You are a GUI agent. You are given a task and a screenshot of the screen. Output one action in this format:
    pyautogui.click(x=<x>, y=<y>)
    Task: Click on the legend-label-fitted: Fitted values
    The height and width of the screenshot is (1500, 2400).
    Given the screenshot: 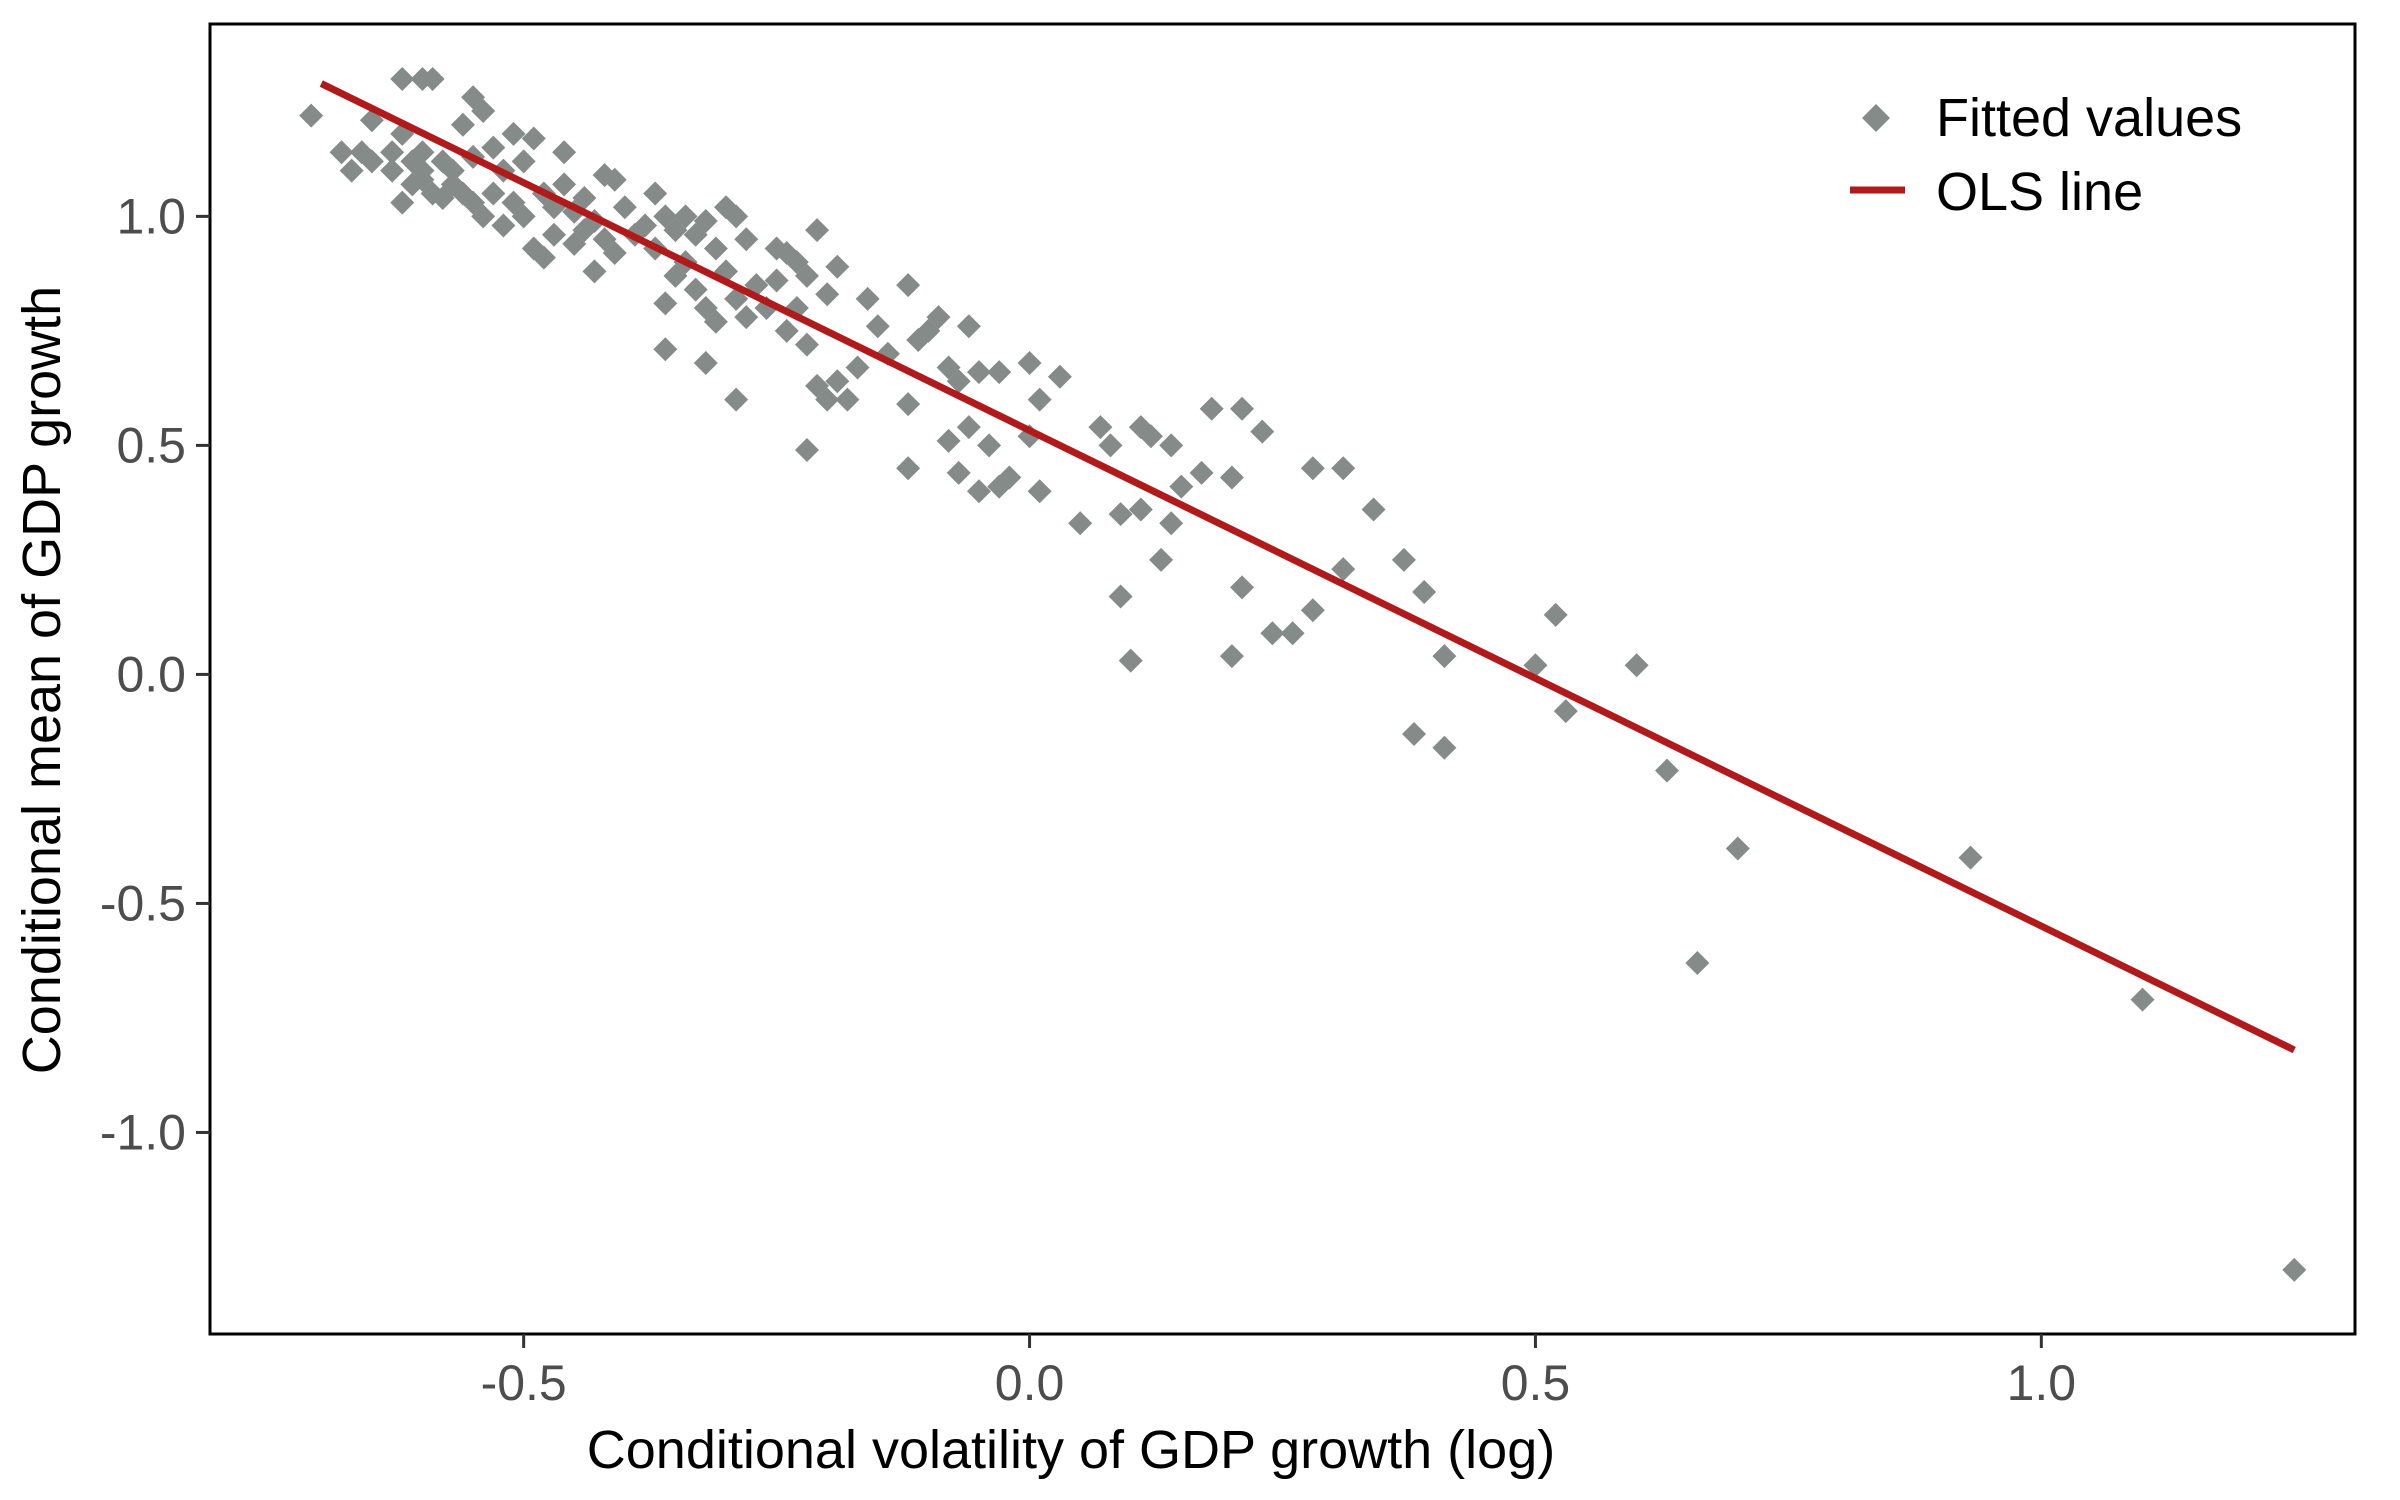 What is the action you would take?
    pyautogui.click(x=2089, y=118)
    